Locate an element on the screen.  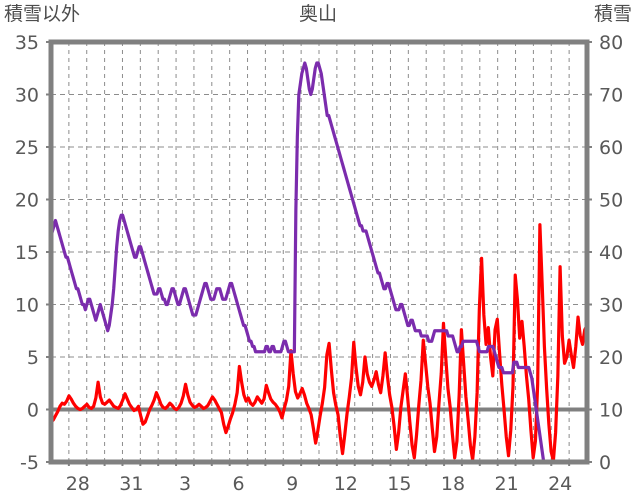
y-axis-label-left: 10 is located at coordinates (27, 306).